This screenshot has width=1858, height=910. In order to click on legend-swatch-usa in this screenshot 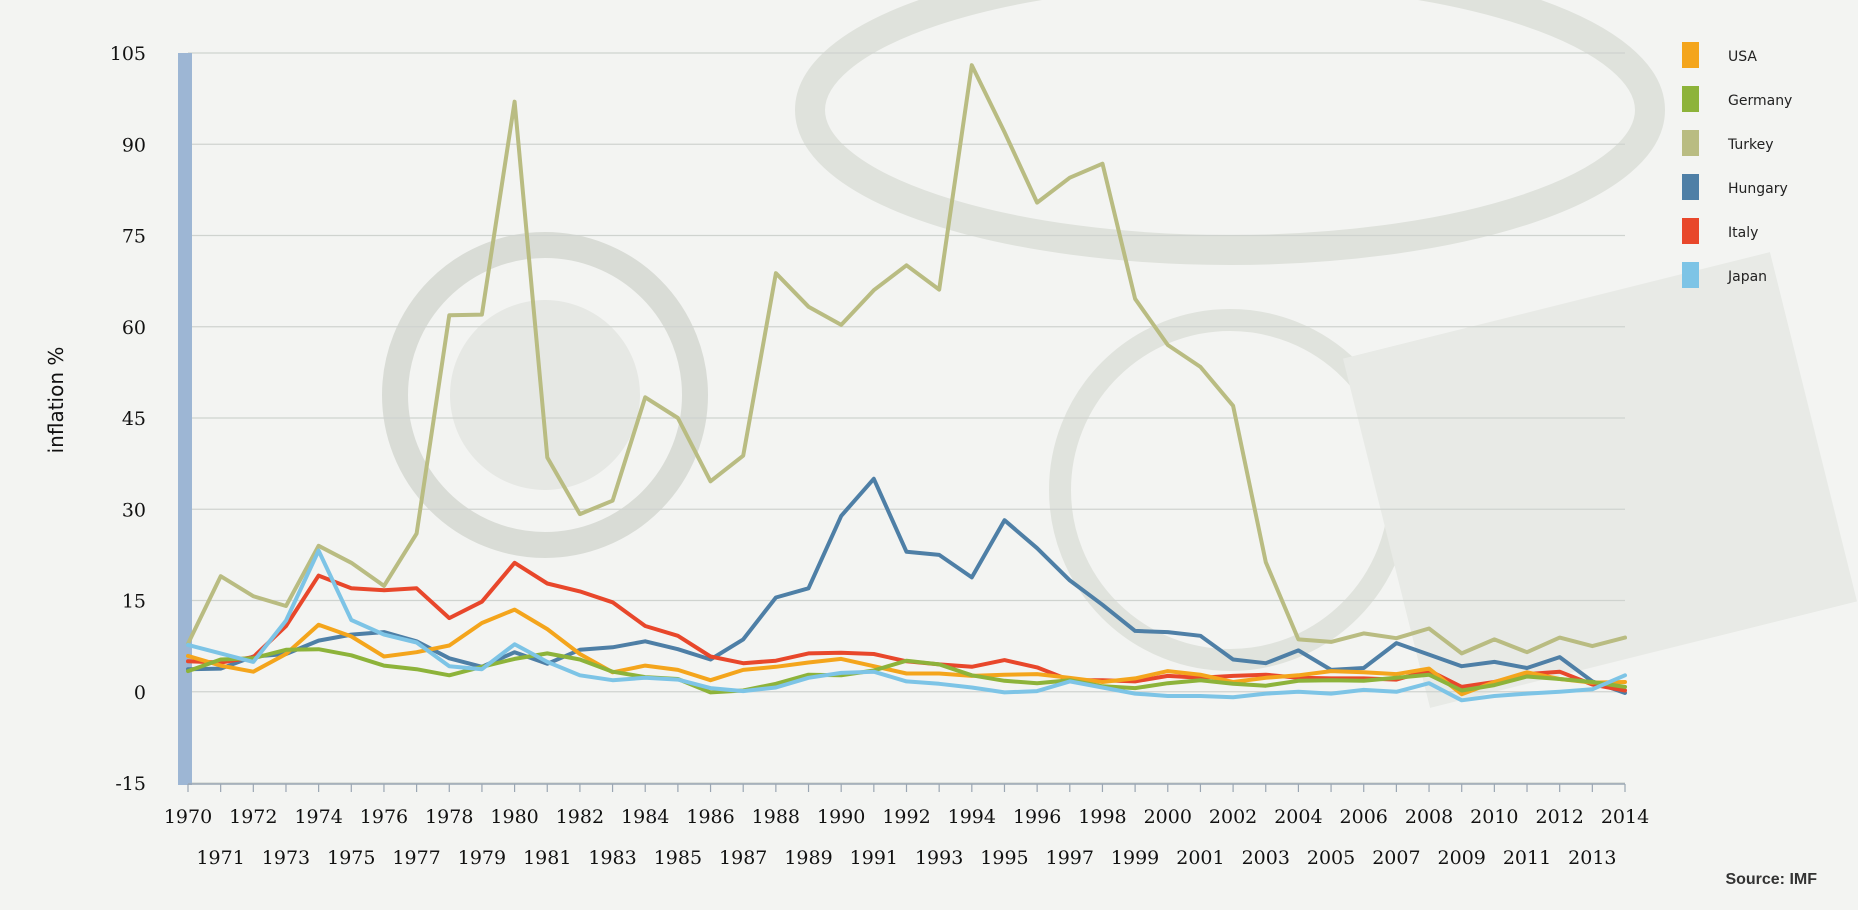, I will do `click(1690, 55)`.